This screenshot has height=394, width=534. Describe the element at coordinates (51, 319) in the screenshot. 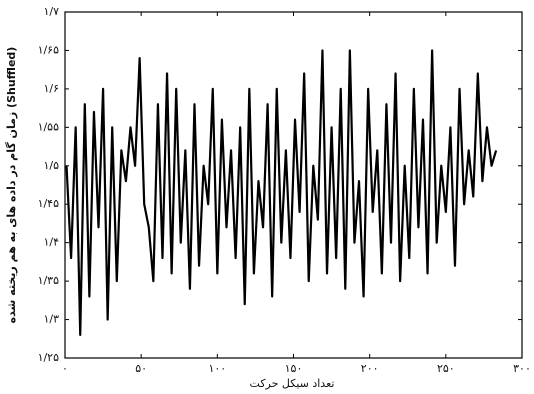

I see `y-tick-label: ۱/۳` at that location.